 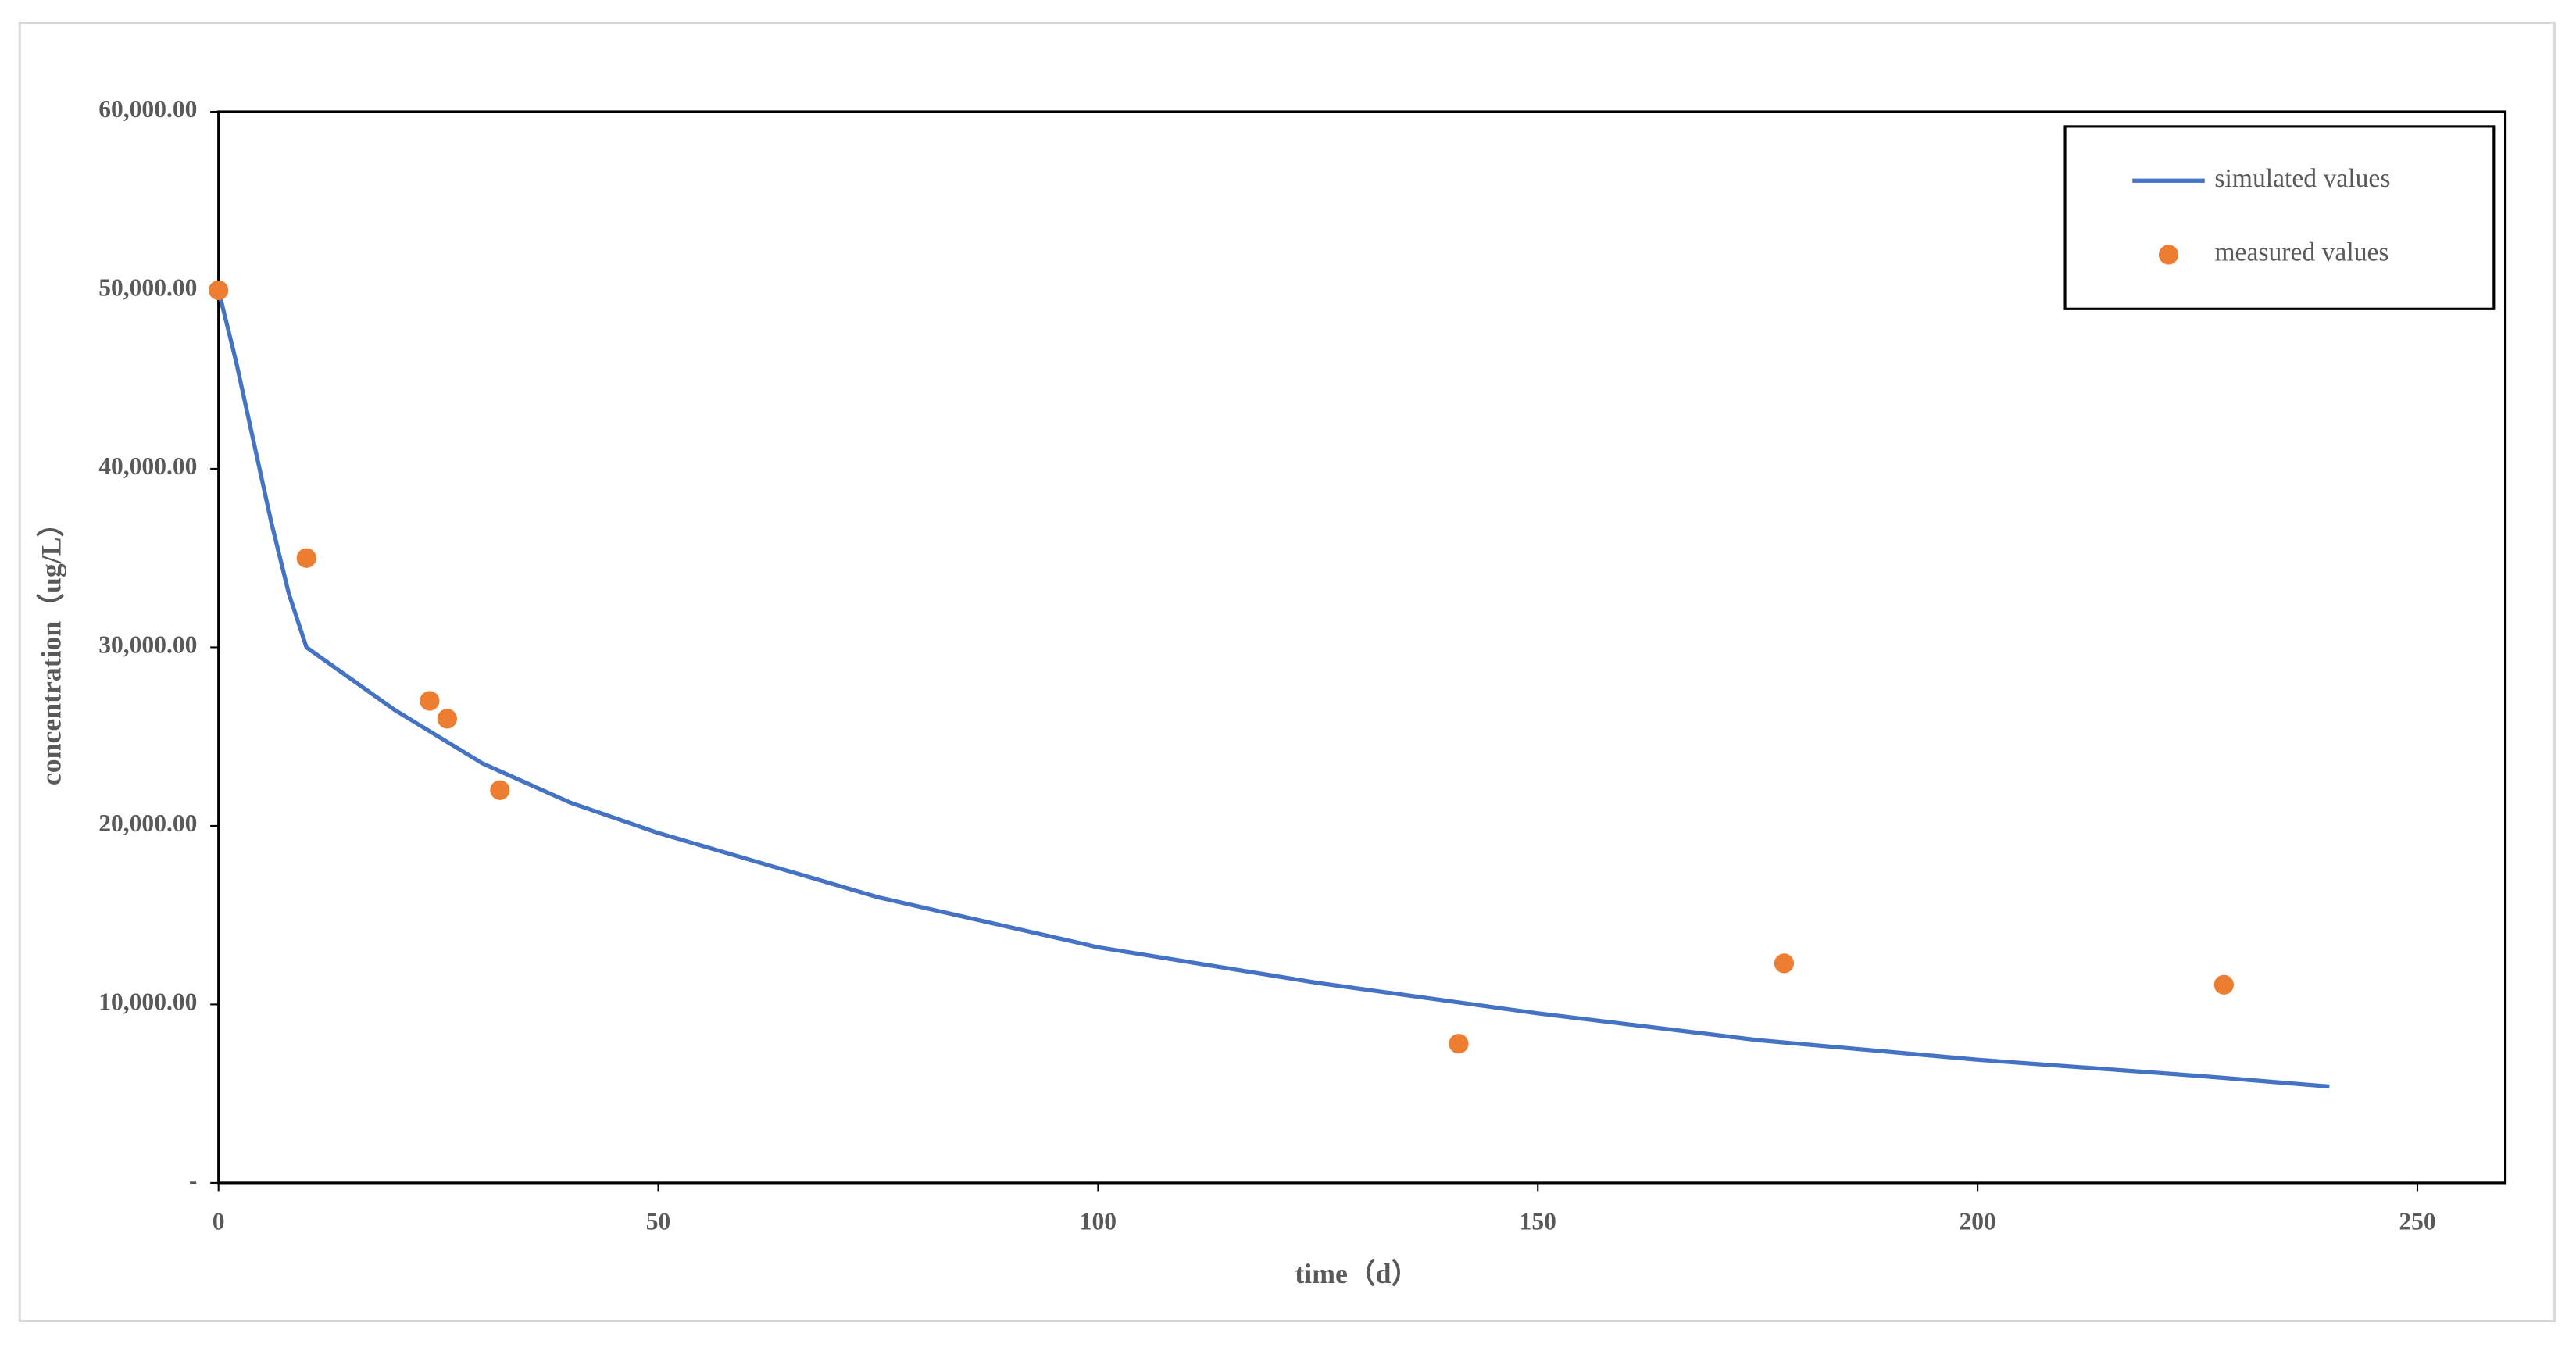 What do you see at coordinates (658, 1222) in the screenshot?
I see `x-tick-label: 50` at bounding box center [658, 1222].